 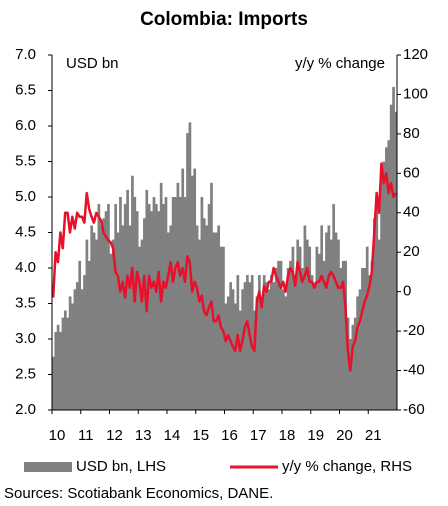 I want to click on x-tick-label: 15, so click(x=200, y=435).